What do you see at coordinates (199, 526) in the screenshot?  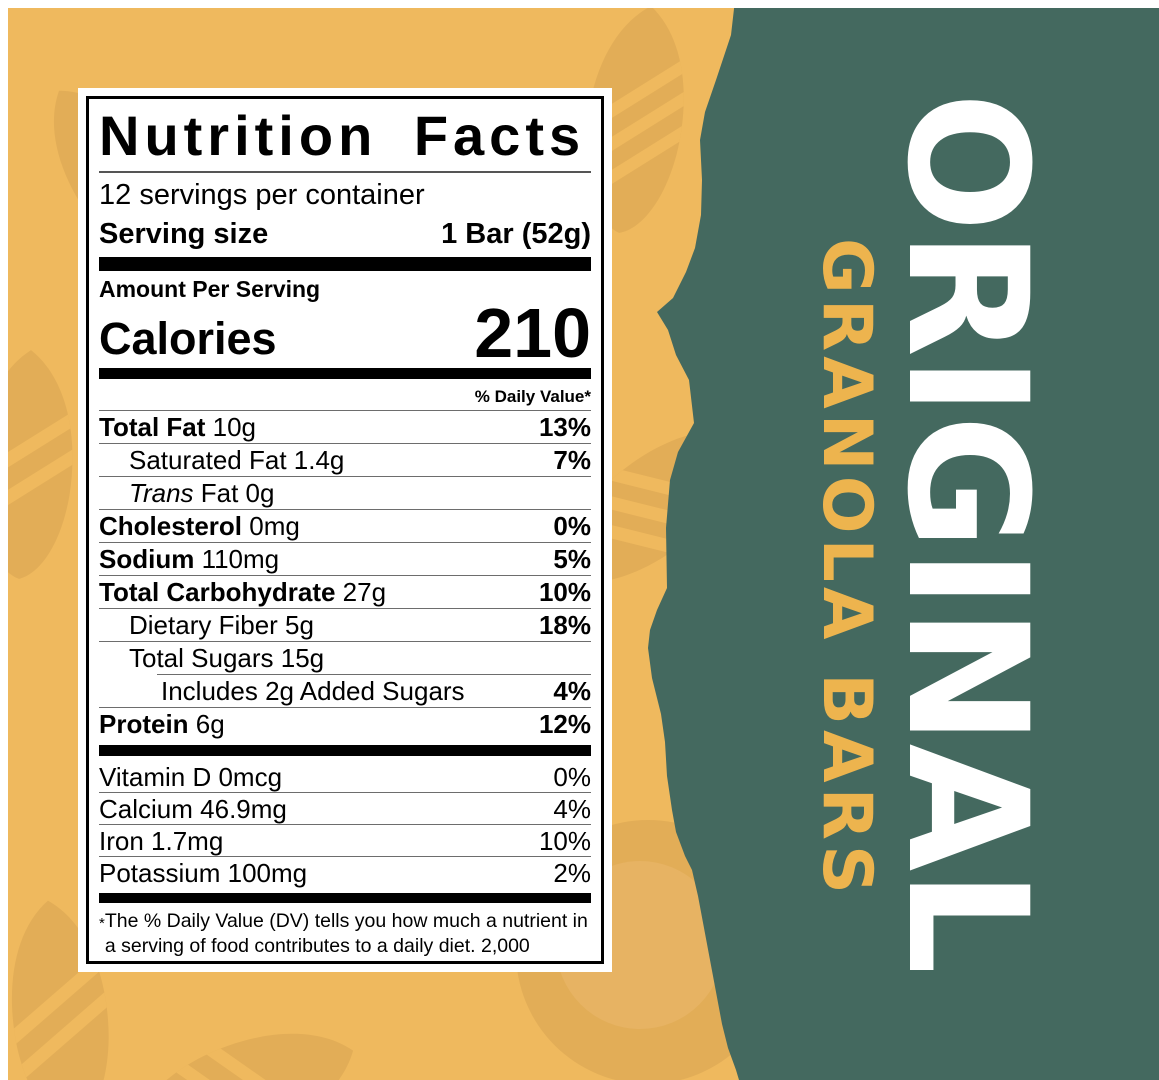 I see `nutrient-name-amount: Cholesterol 0mg` at bounding box center [199, 526].